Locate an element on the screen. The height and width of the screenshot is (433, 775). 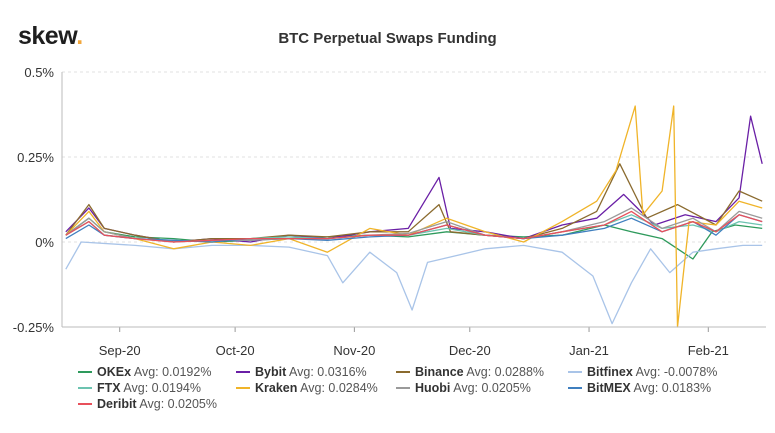
legend-series-name: Binance is located at coordinates (439, 372).